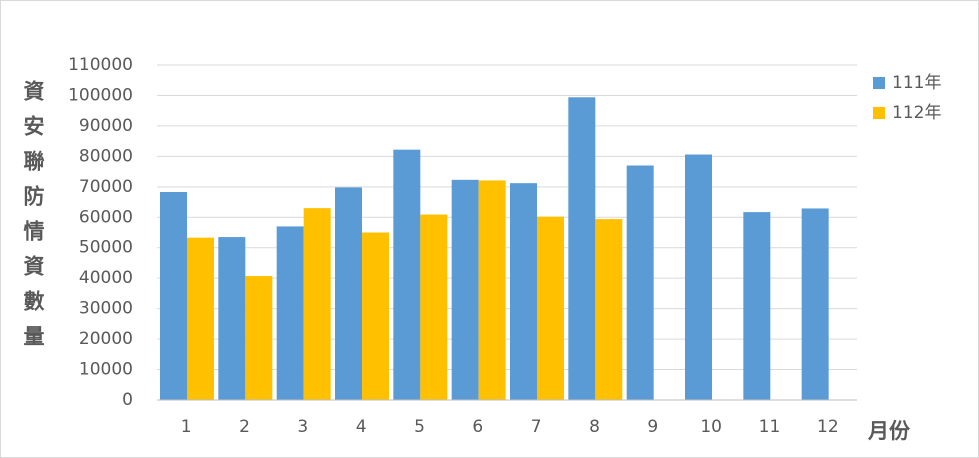 Image resolution: width=979 pixels, height=458 pixels. I want to click on x-tick-label: 12, so click(828, 427).